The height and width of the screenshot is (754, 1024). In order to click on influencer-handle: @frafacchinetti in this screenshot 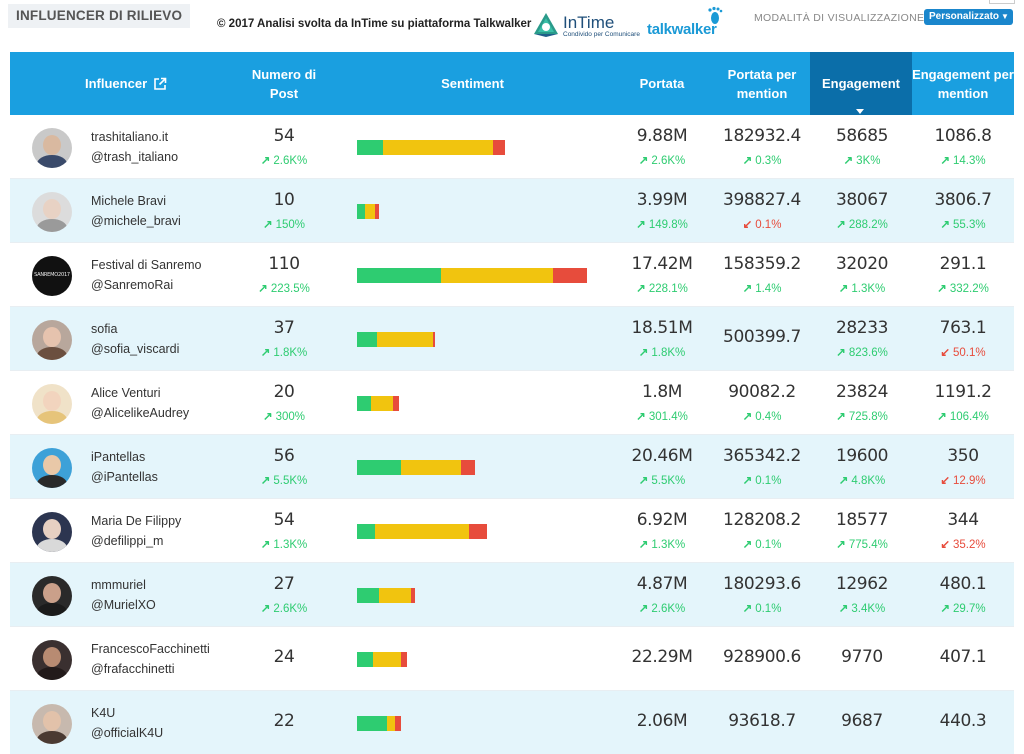, I will do `click(133, 669)`.